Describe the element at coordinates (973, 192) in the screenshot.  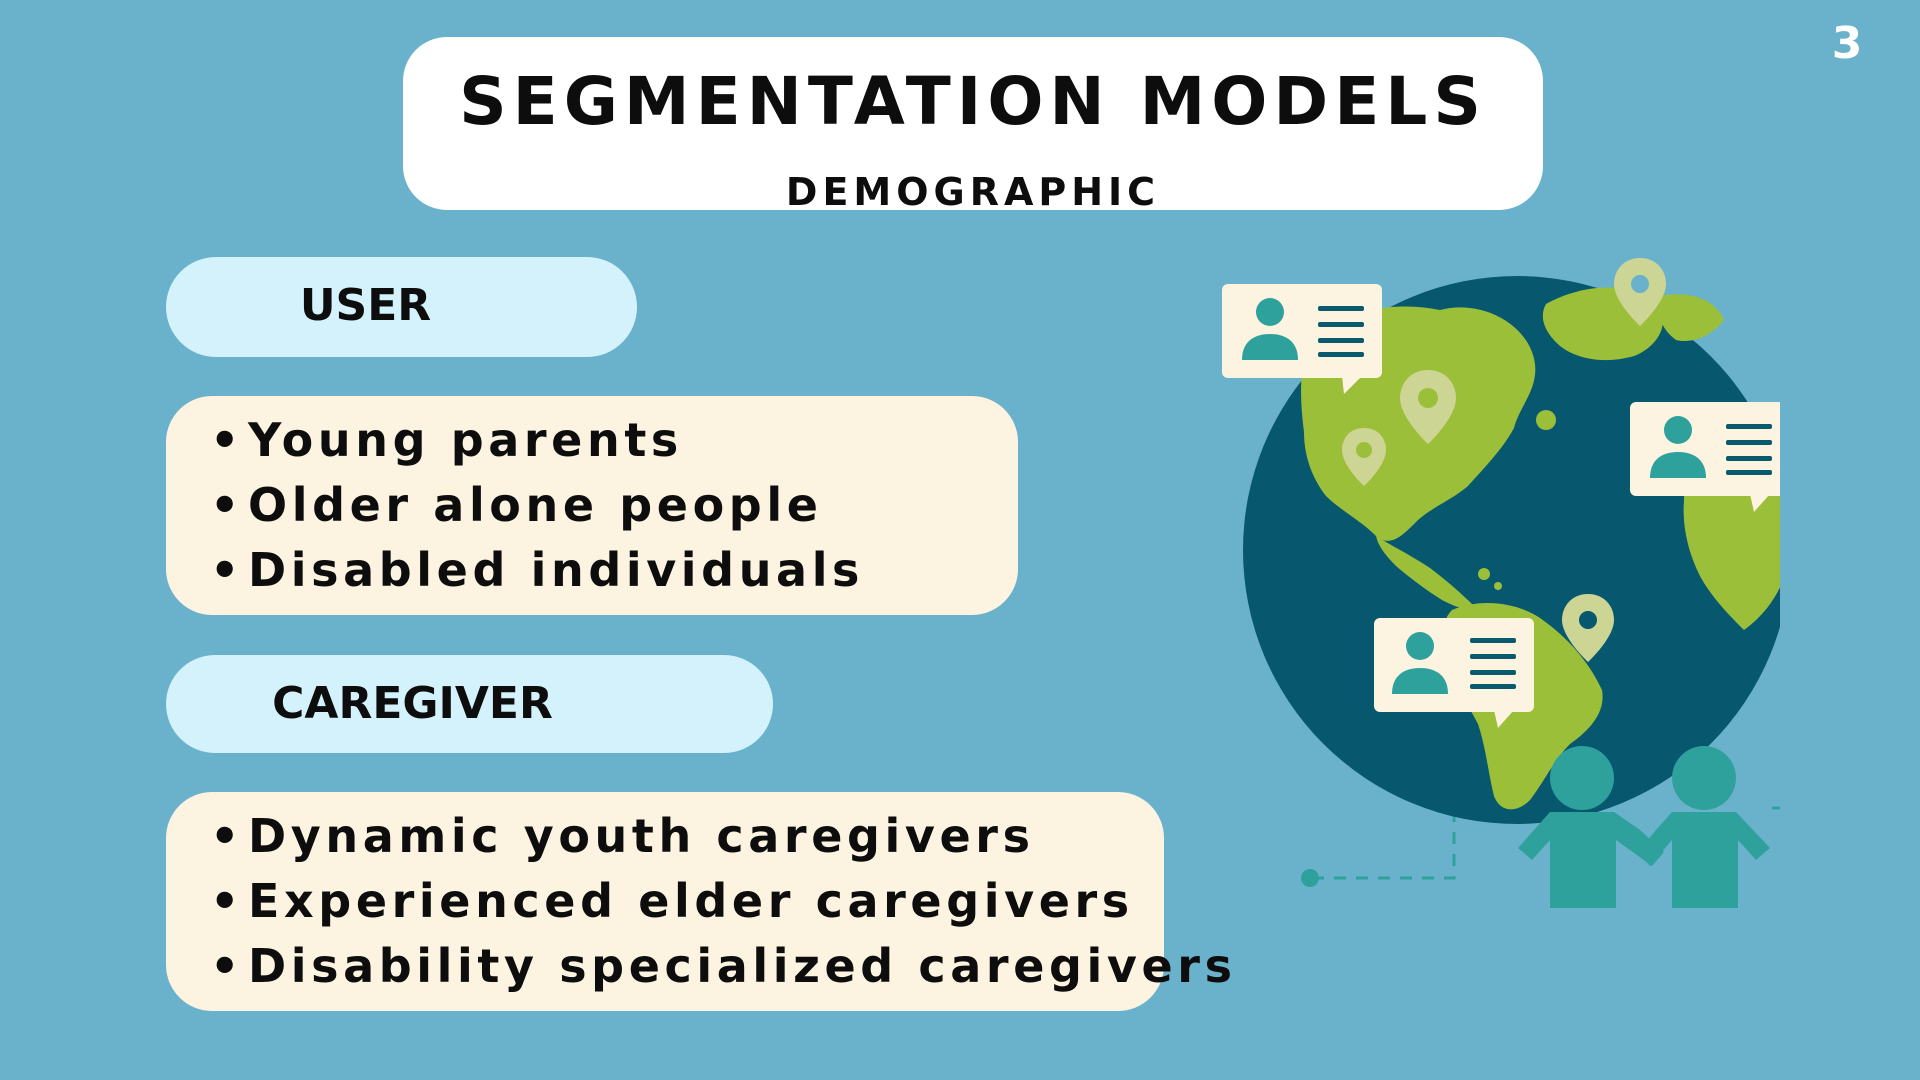
I see `slide-subtitle: DEMOGRAPHIC` at that location.